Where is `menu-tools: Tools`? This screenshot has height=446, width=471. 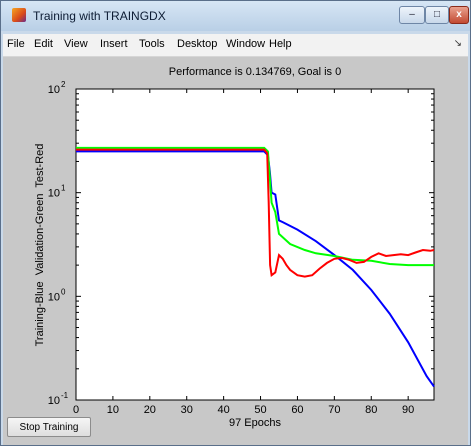
menu-tools: Tools is located at coordinates (152, 44).